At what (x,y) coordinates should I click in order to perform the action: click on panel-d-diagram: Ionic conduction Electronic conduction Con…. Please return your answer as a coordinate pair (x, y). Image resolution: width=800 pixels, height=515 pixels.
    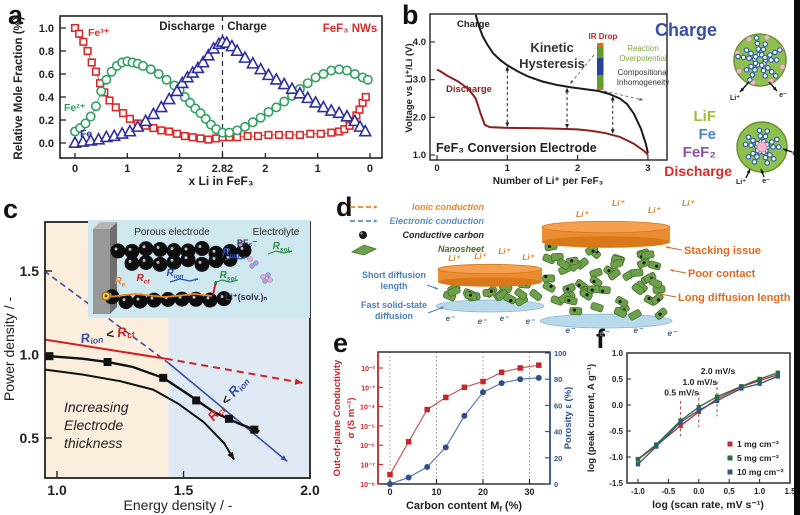
    Looking at the image, I should click on (570, 268).